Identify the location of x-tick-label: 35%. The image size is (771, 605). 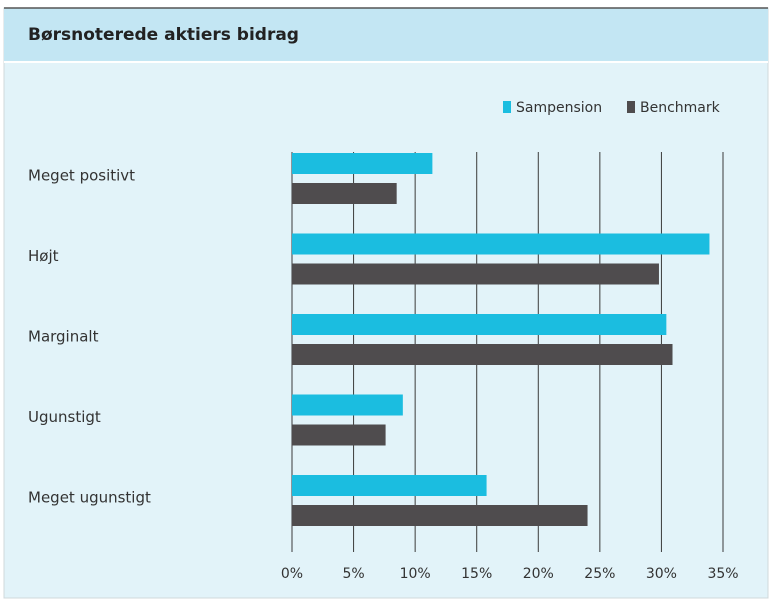
(722, 574).